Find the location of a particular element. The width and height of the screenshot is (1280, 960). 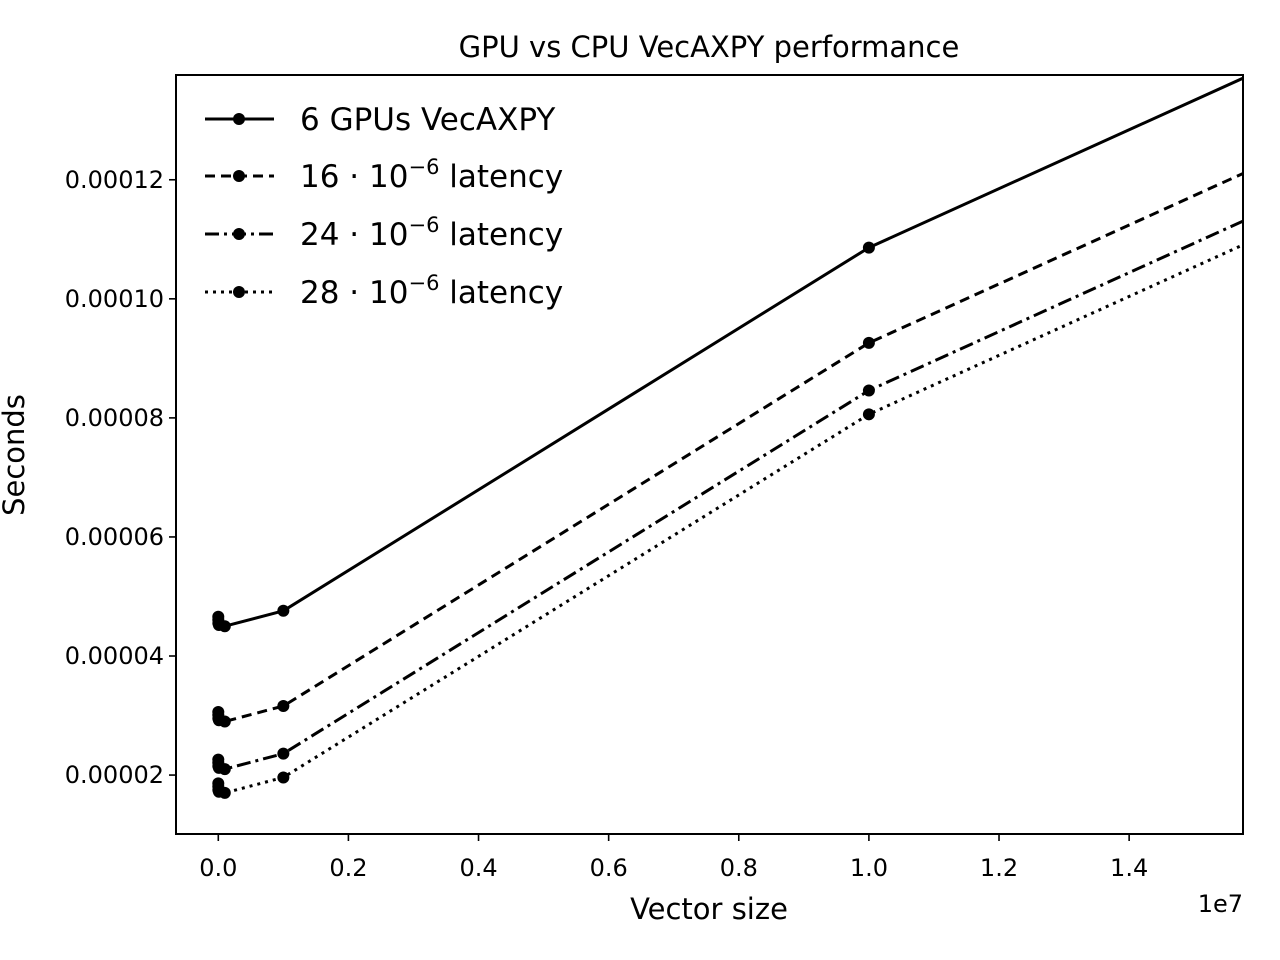

x-axis: 0.0 0.2 0.4 0.6 0.8 1.0 1.2 1.4 is located at coordinates (673, 858).